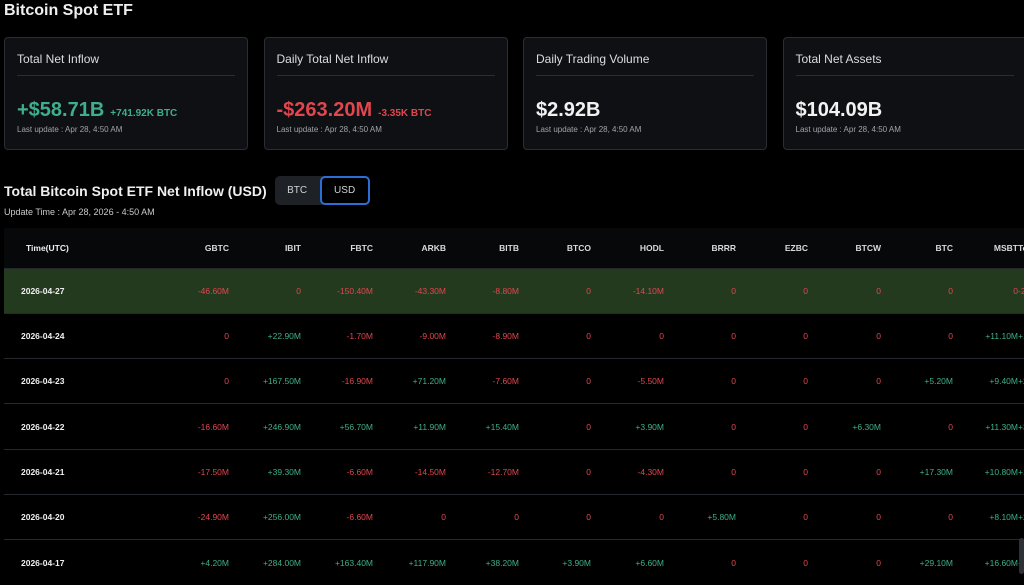  What do you see at coordinates (192, 248) in the screenshot?
I see `column-header: GBTC` at bounding box center [192, 248].